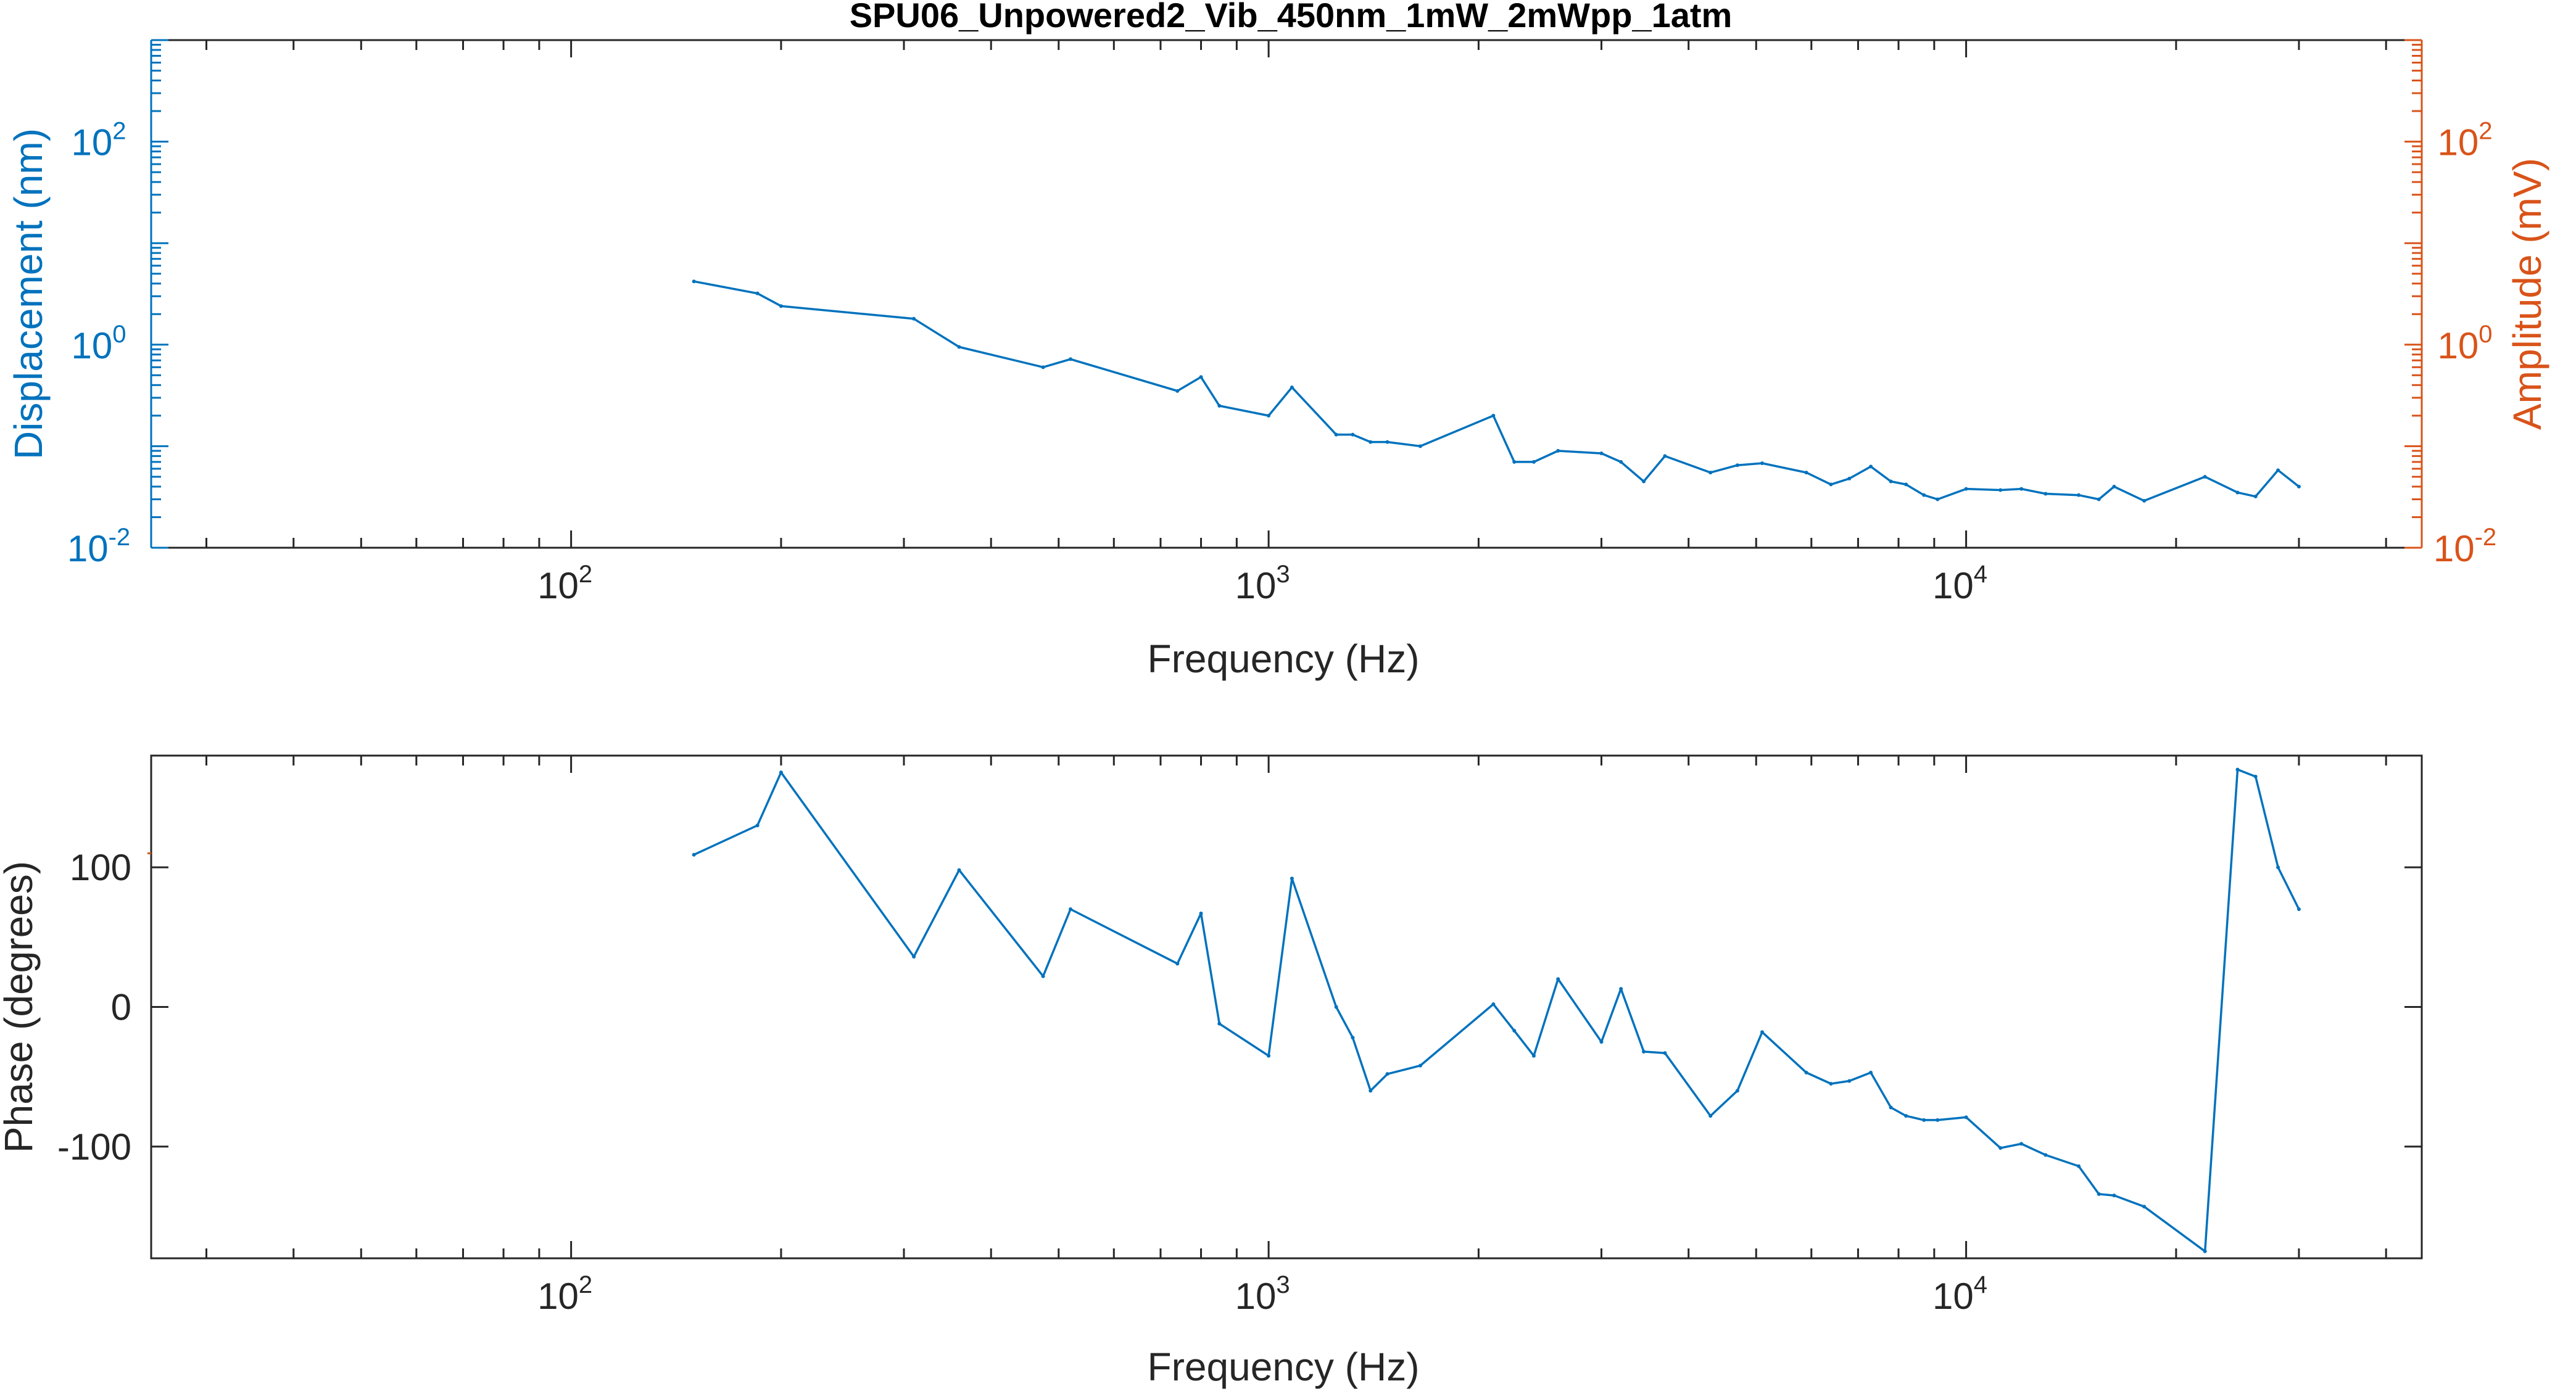 Image resolution: width=2576 pixels, height=1394 pixels. What do you see at coordinates (1497, 391) in the screenshot?
I see `displacement-series-line` at bounding box center [1497, 391].